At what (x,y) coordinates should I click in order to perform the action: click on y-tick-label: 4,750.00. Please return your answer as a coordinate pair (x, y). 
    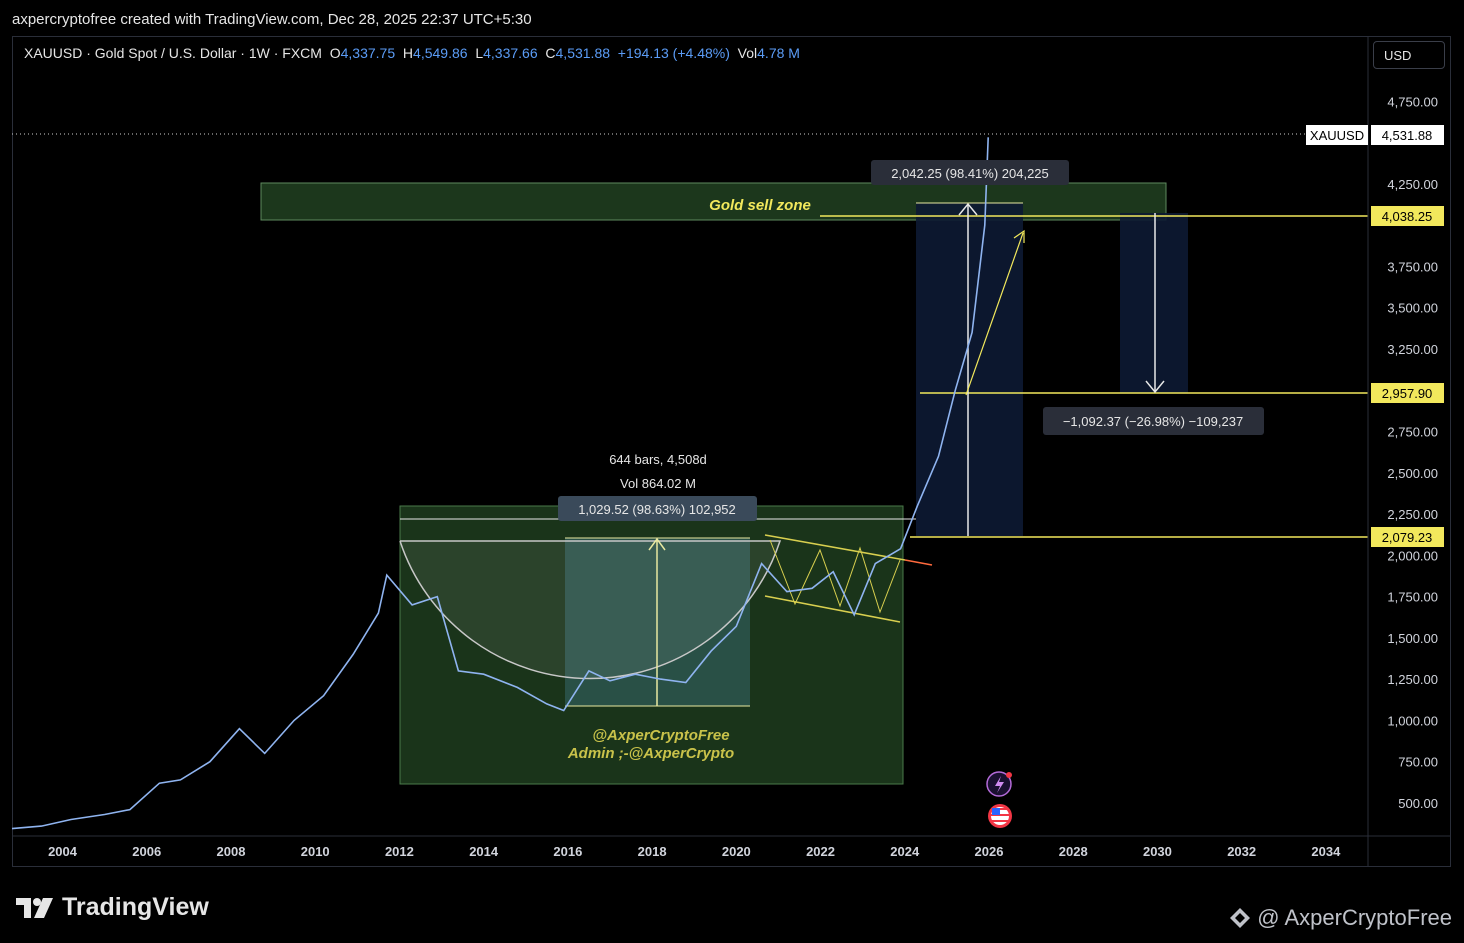
    Looking at the image, I should click on (1412, 101).